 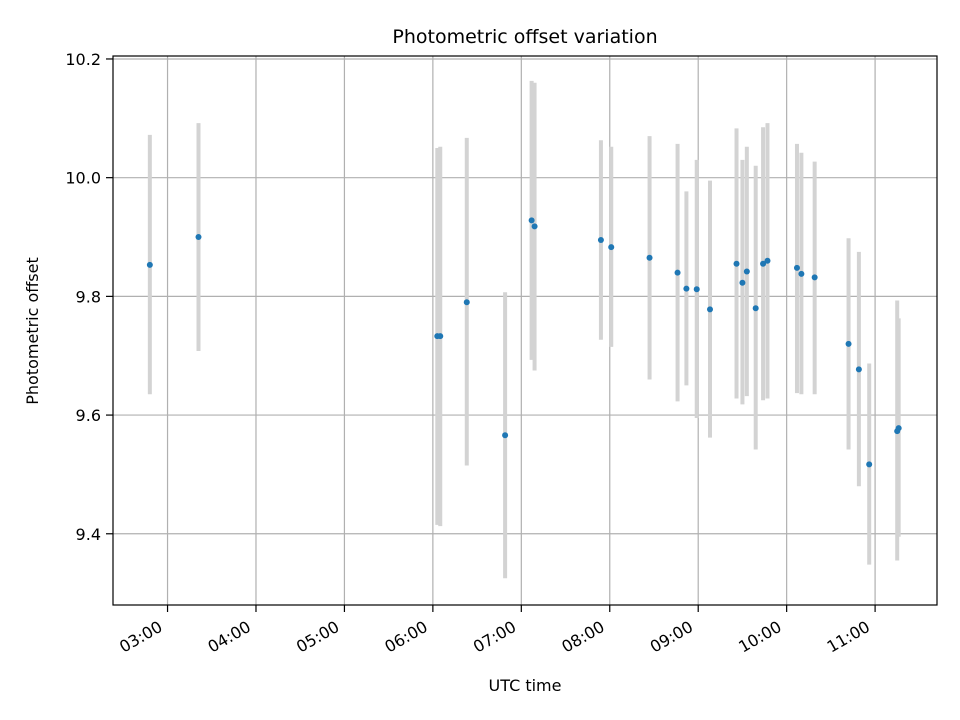 What do you see at coordinates (83, 59) in the screenshot?
I see `y-tick-label: 10.2` at bounding box center [83, 59].